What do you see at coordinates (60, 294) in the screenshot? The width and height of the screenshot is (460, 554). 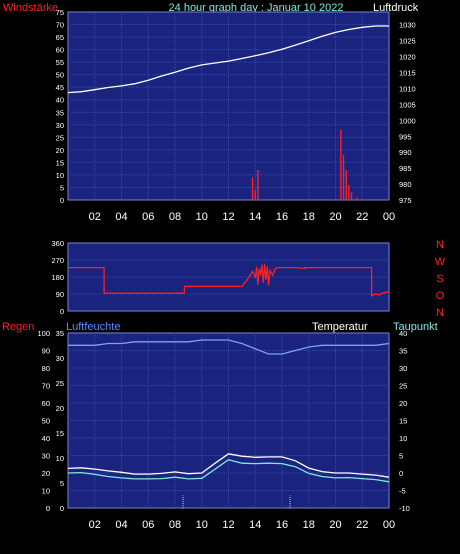 I see `direction-axis-tick-label: 90` at bounding box center [60, 294].